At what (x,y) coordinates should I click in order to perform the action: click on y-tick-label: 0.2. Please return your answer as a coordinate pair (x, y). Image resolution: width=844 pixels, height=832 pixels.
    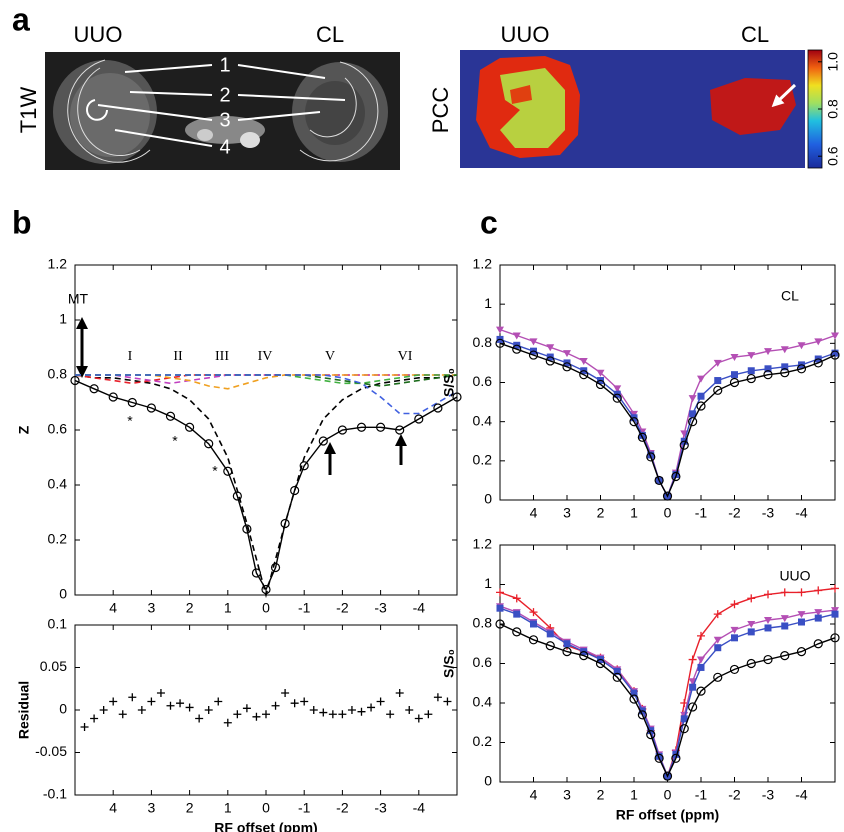
    Looking at the image, I should click on (483, 741).